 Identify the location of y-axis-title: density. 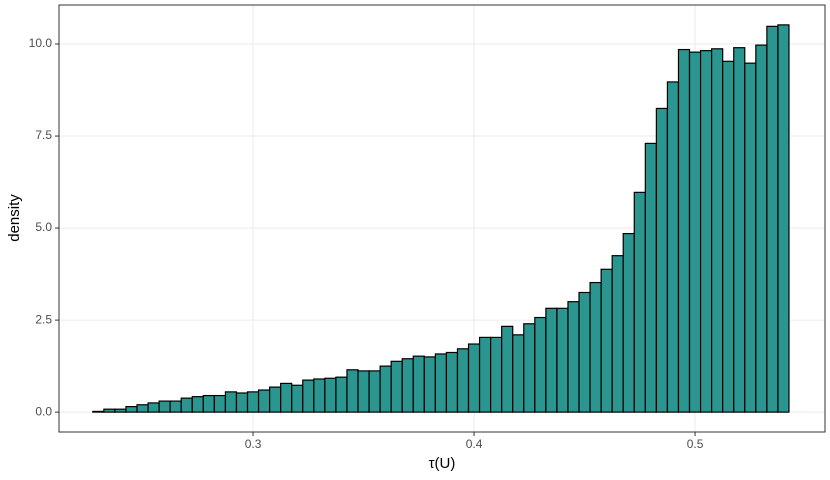
(14, 218).